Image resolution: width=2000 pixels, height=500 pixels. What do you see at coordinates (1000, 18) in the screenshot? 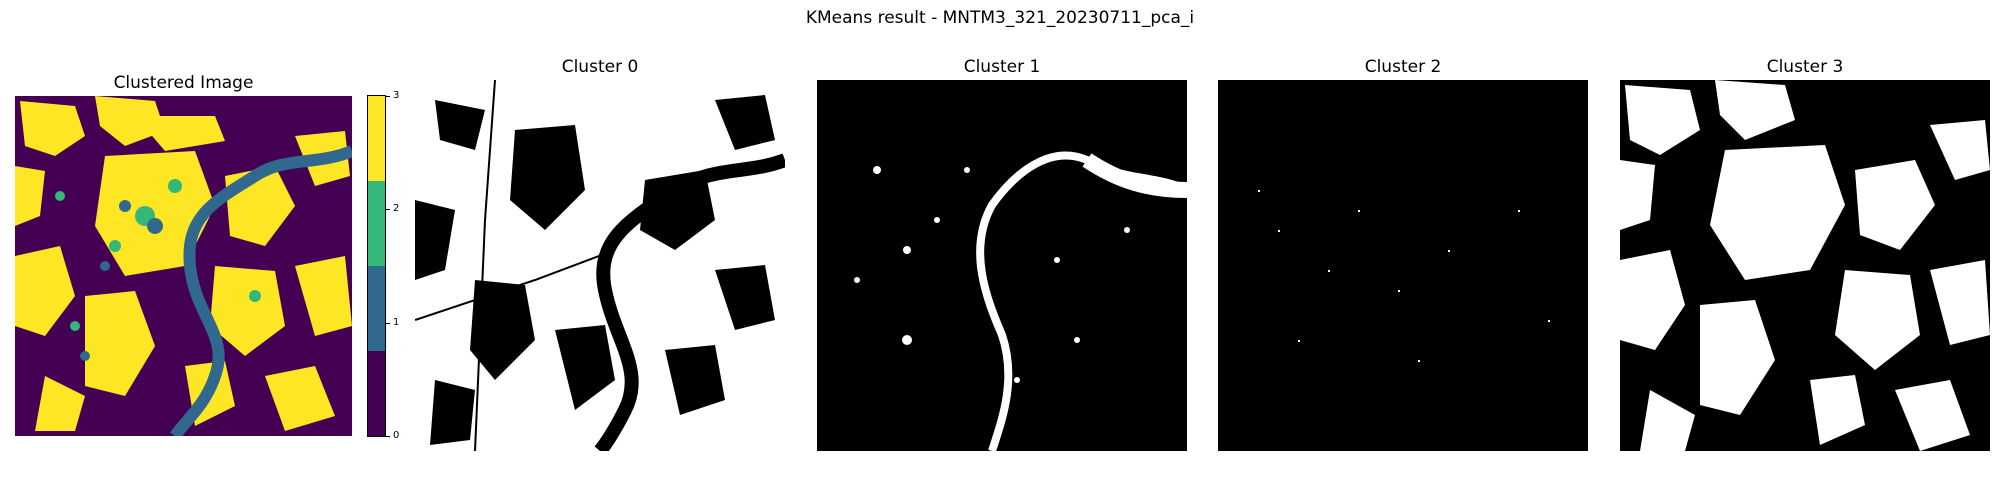
I see `figure-title: KMeans result - MNTM3_321_20230711_pca_i` at bounding box center [1000, 18].